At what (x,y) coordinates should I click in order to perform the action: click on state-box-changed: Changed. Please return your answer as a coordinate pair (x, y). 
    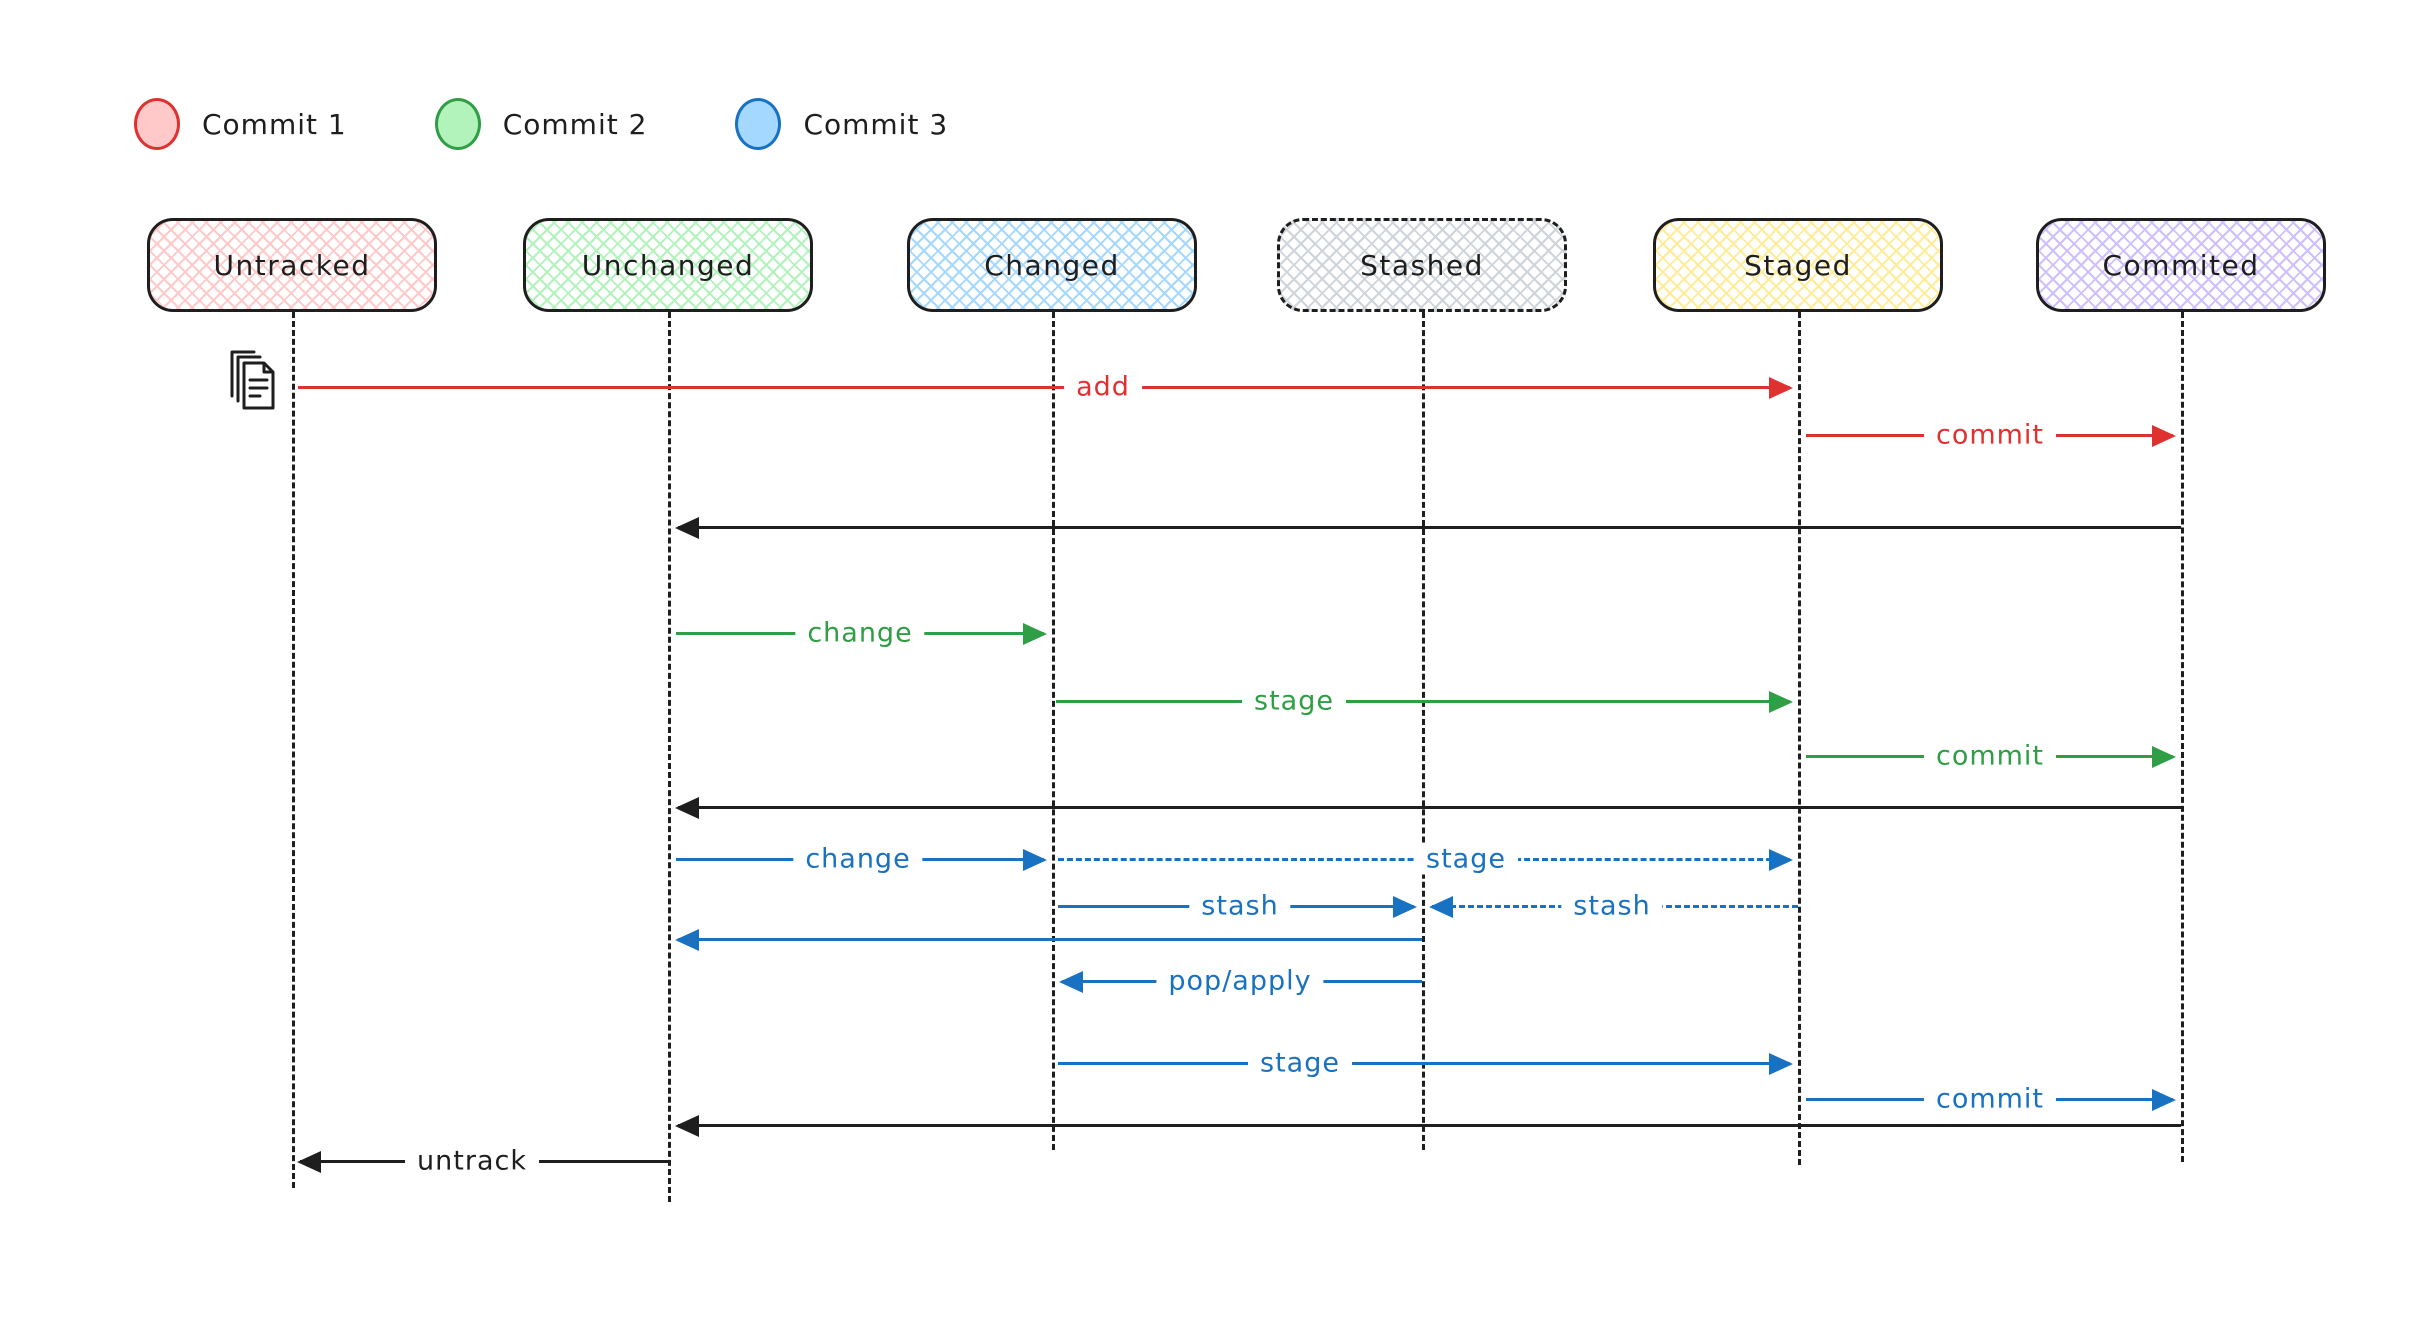
    Looking at the image, I should click on (1052, 265).